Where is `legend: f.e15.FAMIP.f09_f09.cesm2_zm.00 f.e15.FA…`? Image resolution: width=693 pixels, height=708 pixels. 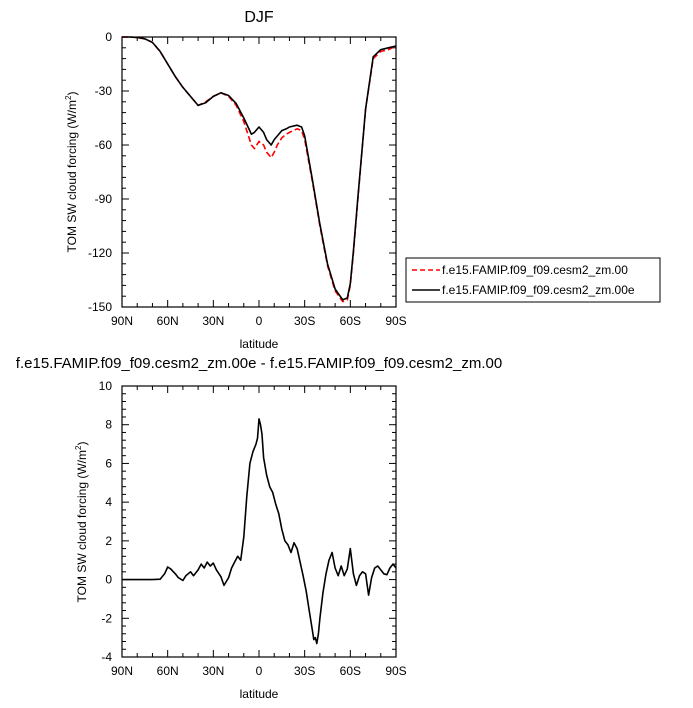
legend: f.e15.FAMIP.f09_f09.cesm2_zm.00 f.e15.FA… is located at coordinates (533, 280).